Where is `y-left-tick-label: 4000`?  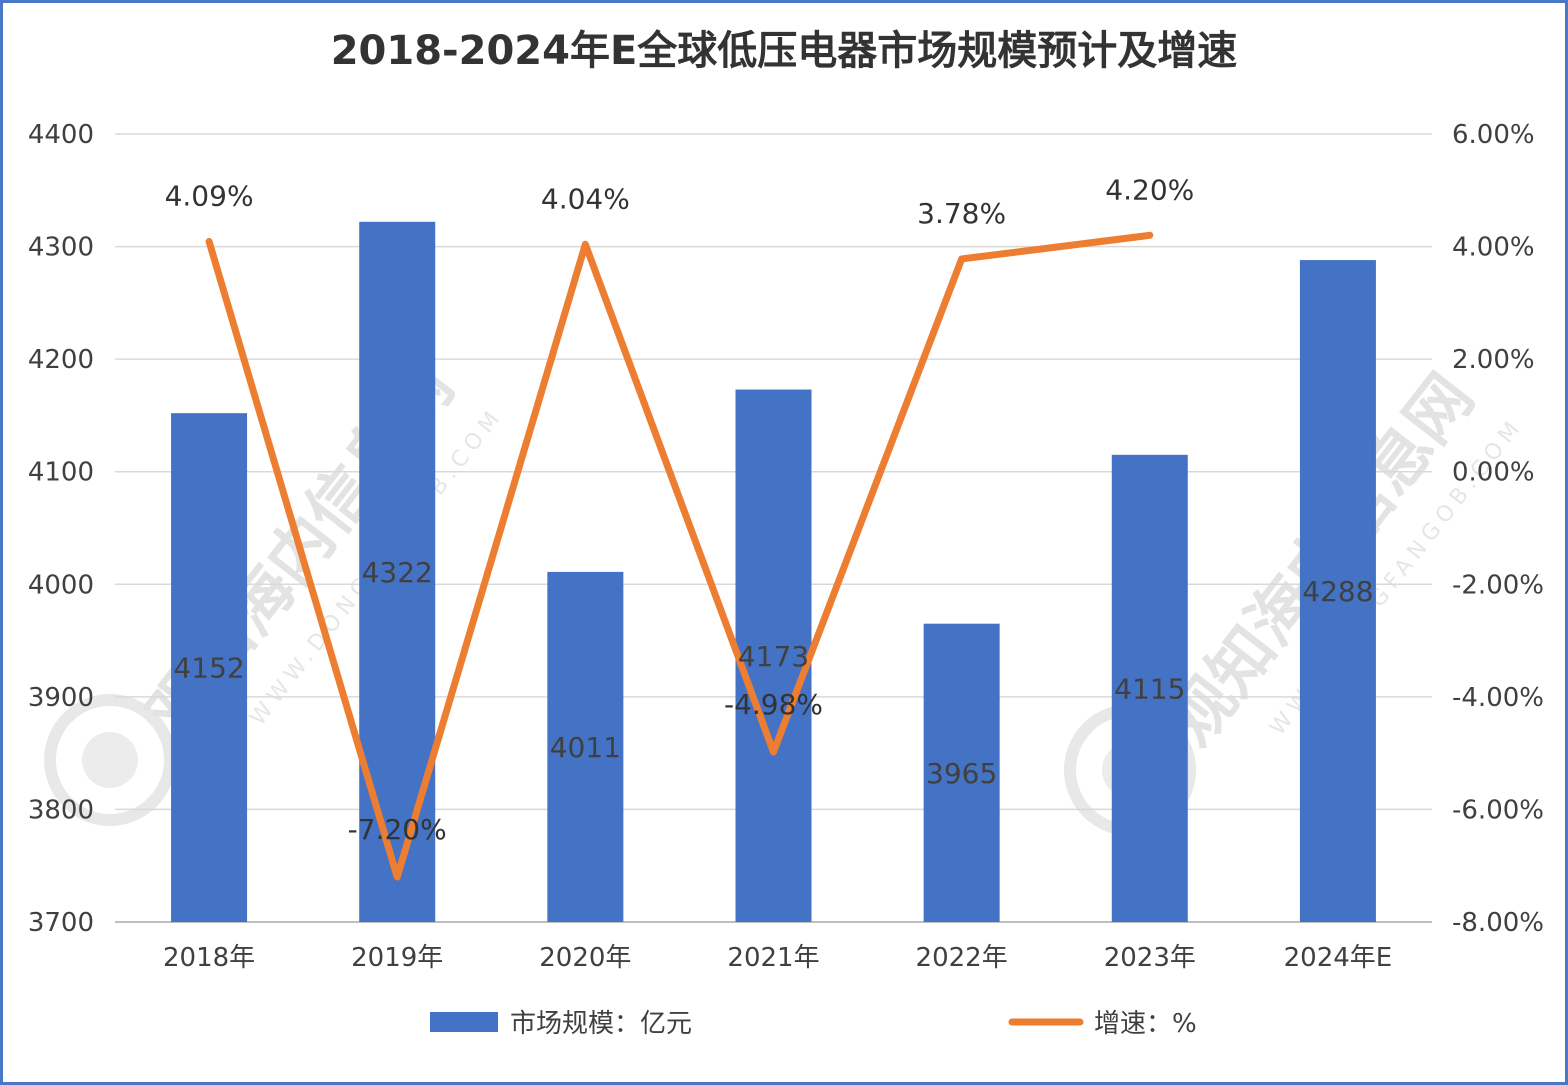 y-left-tick-label: 4000 is located at coordinates (61, 585).